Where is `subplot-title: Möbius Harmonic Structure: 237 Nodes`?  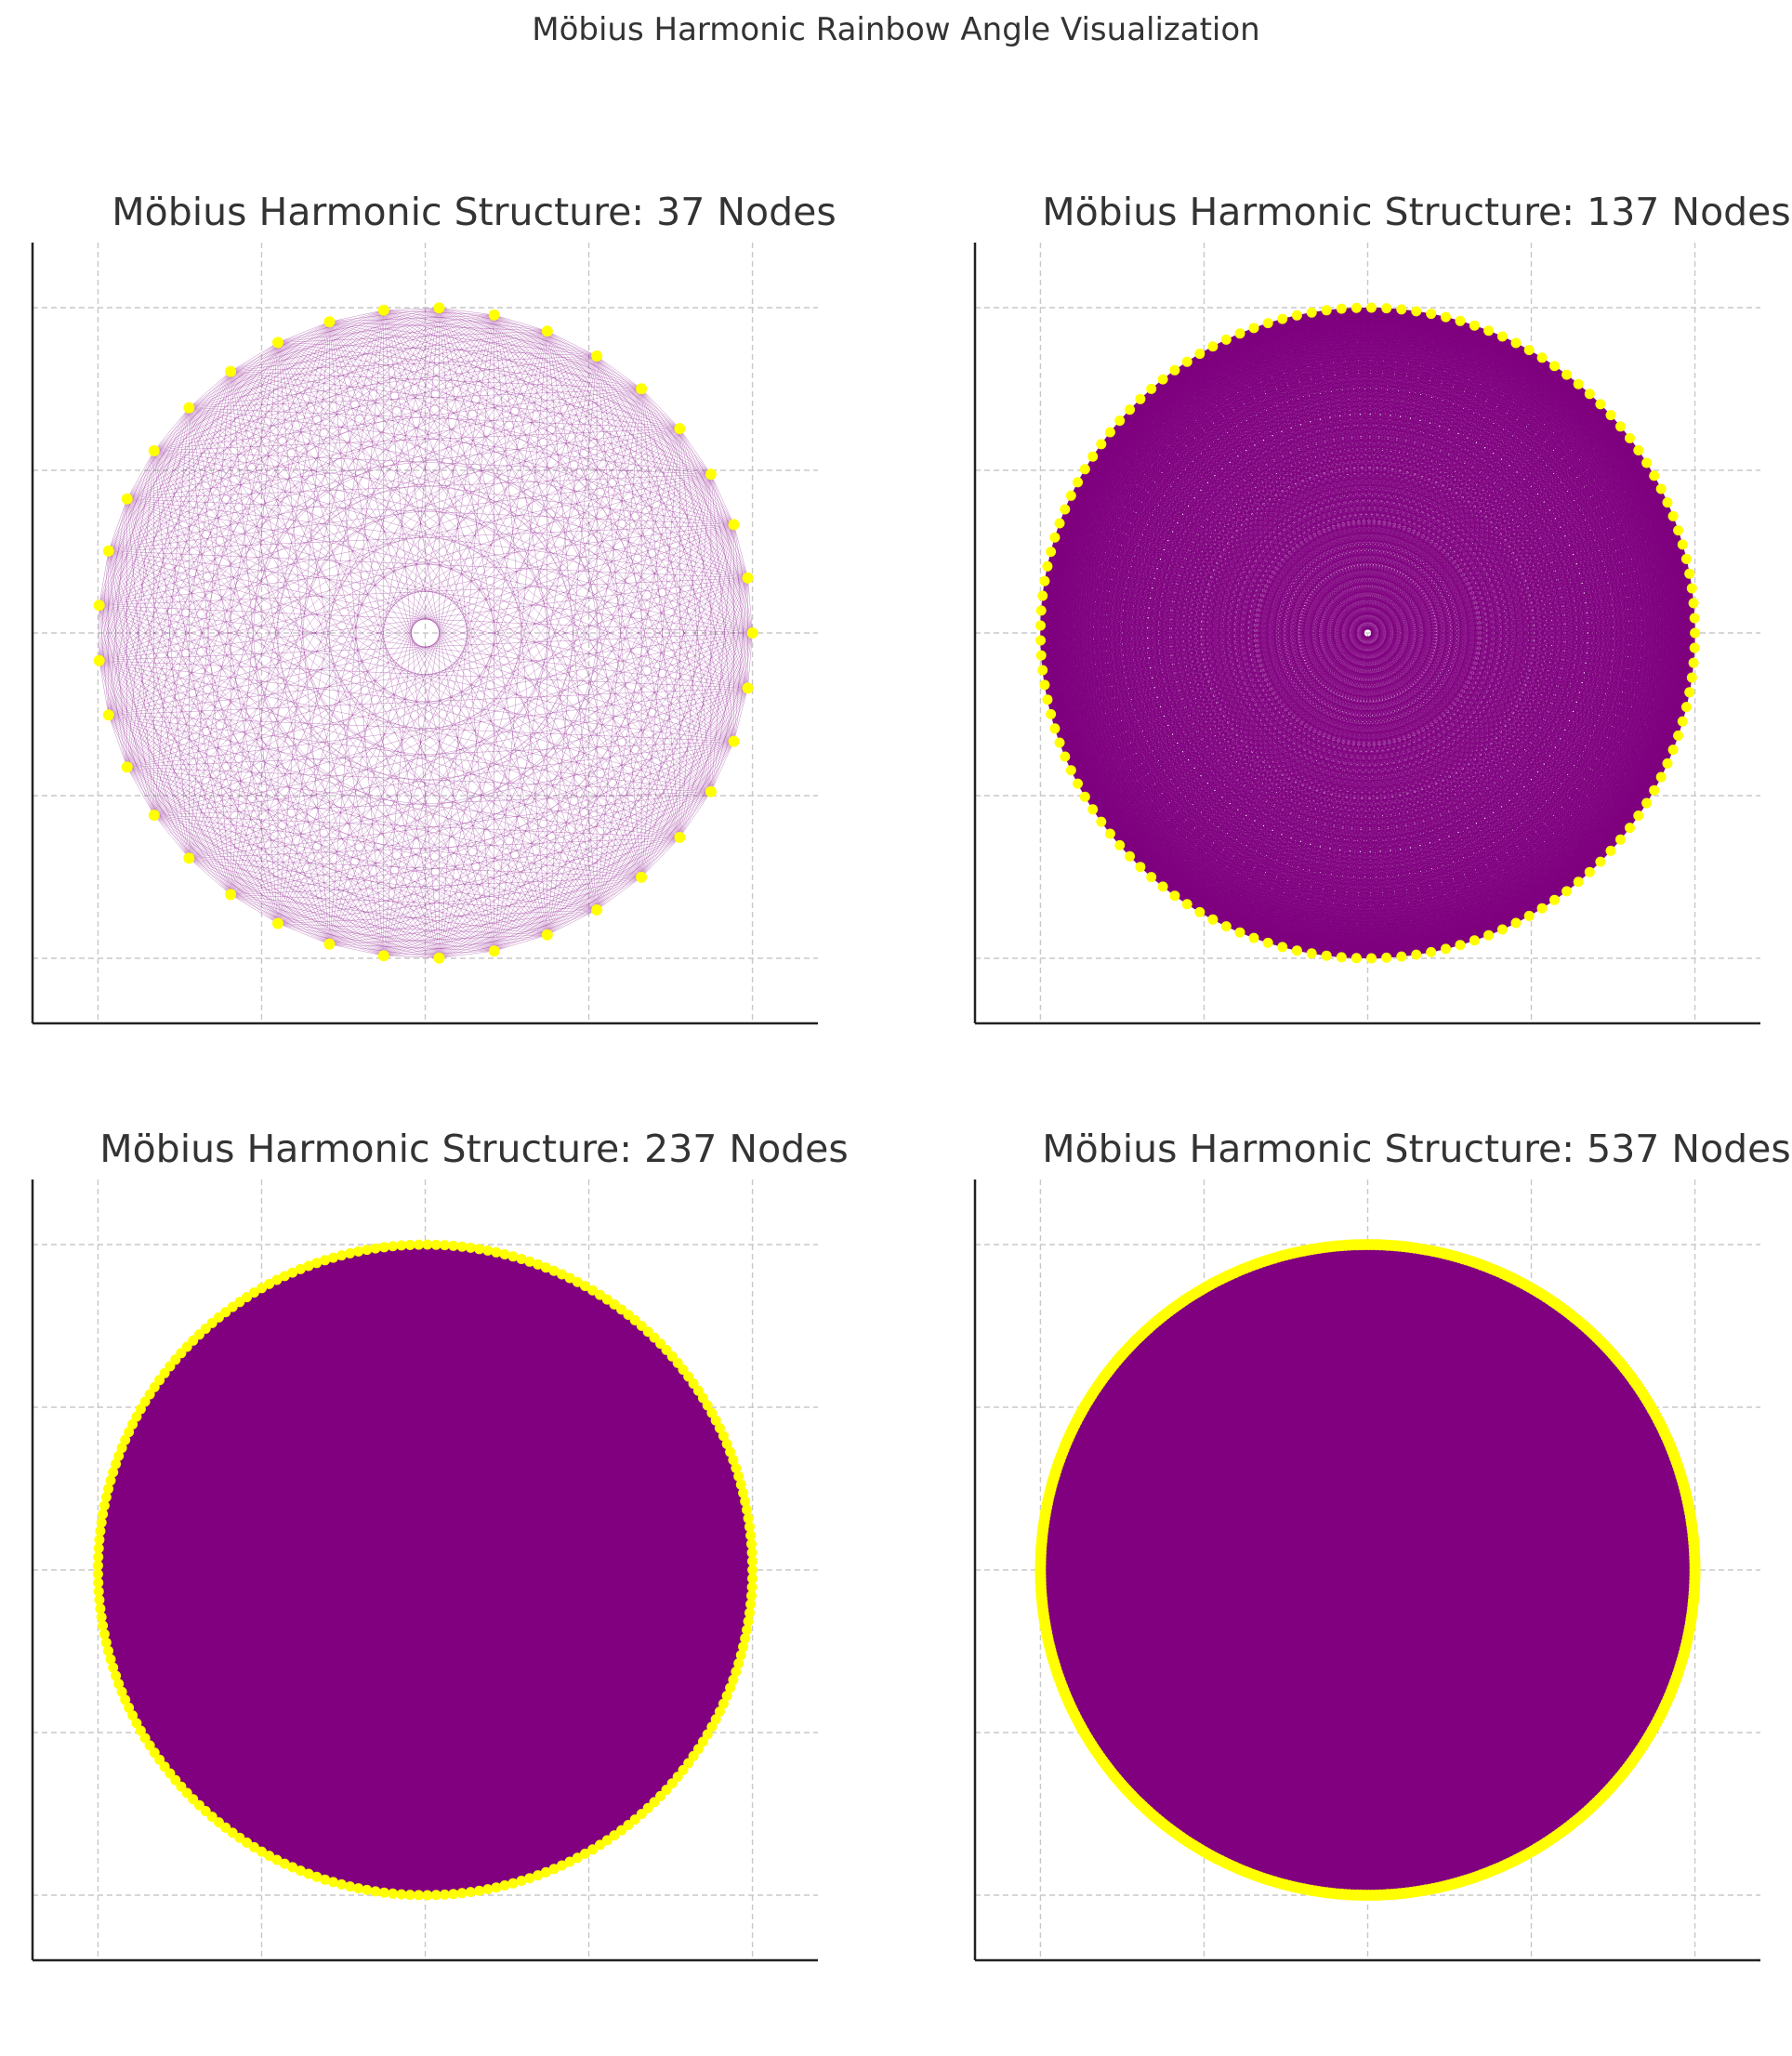 subplot-title: Möbius Harmonic Structure: 237 Nodes is located at coordinates (474, 1149).